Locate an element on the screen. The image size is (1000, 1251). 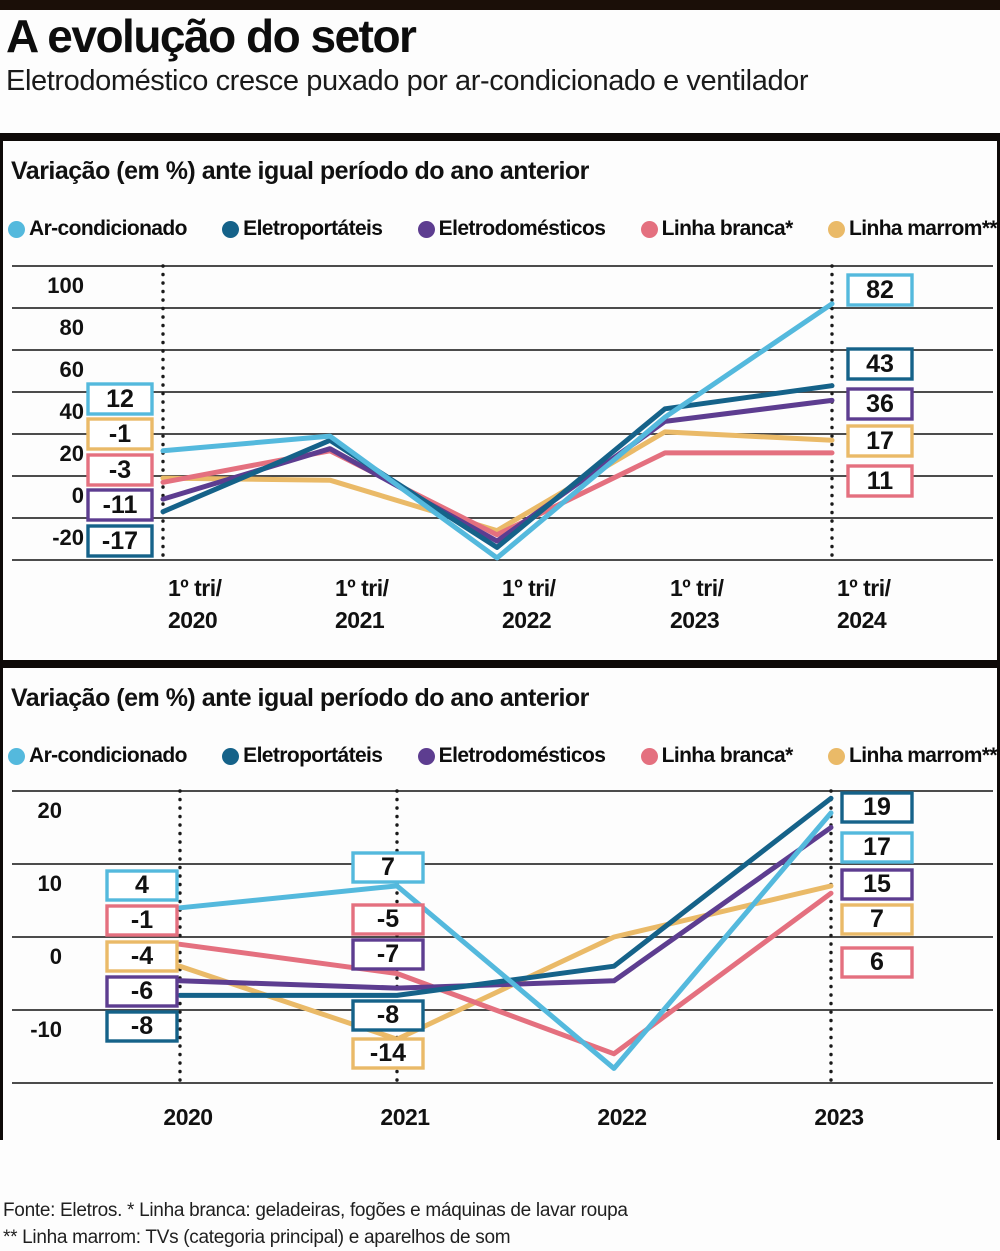
legend-label: Eletrodomésticos is located at coordinates (522, 755).